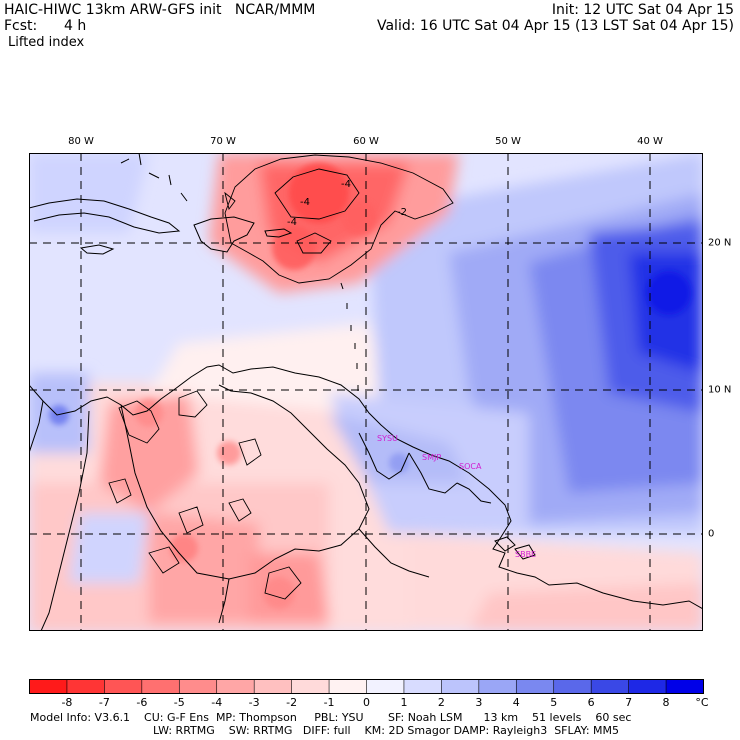 Image resolution: width=740 pixels, height=740 pixels. What do you see at coordinates (75, 26) in the screenshot?
I see `forecast-hour: 4 h` at bounding box center [75, 26].